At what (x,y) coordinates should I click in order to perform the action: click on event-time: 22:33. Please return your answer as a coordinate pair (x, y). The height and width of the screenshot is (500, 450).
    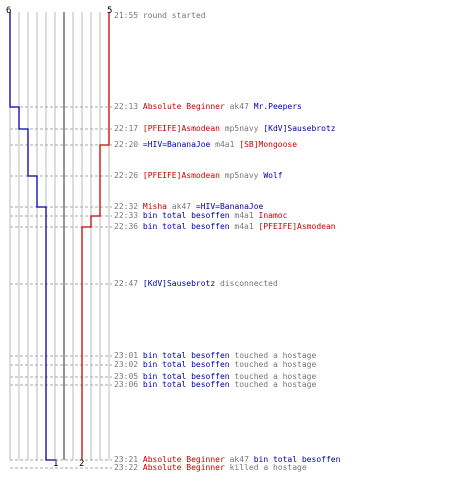
    Looking at the image, I should click on (128, 215).